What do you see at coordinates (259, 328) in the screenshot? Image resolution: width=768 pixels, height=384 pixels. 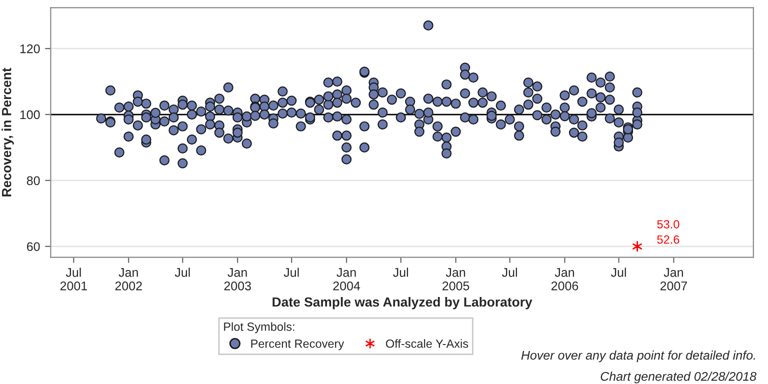 I see `legend-title: Plot Symbols:` at bounding box center [259, 328].